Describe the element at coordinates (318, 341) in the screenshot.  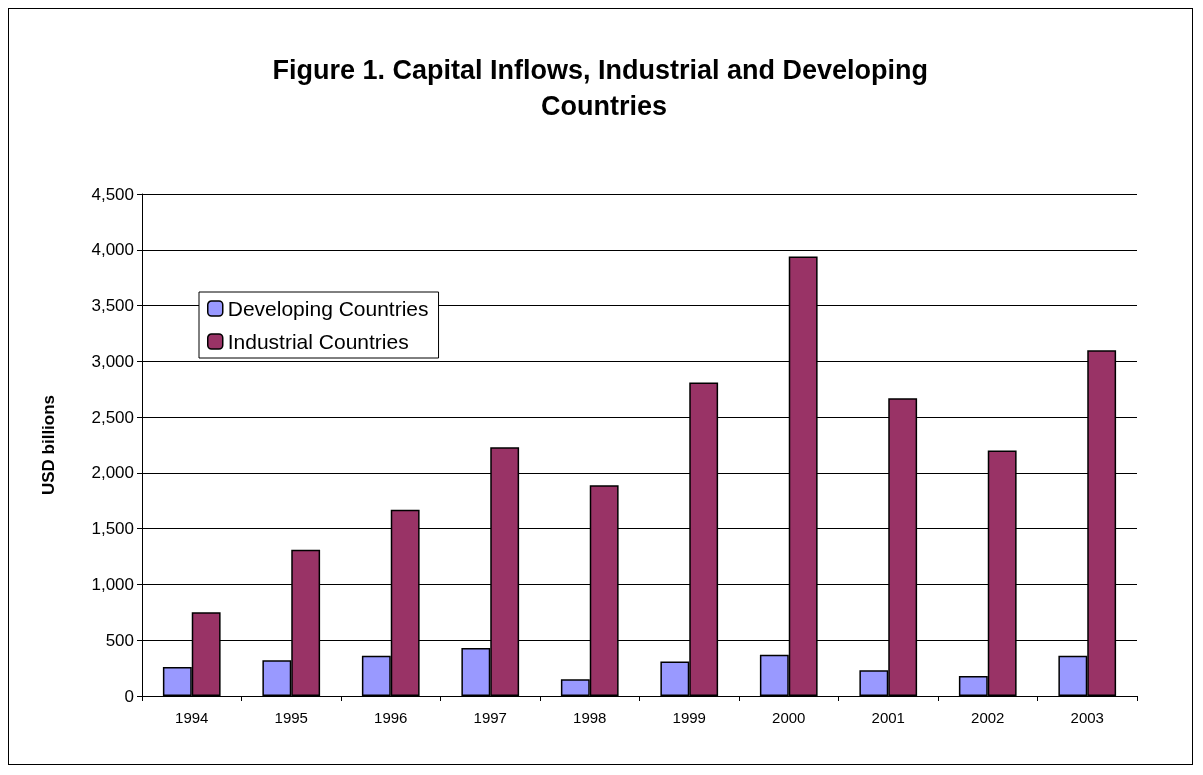
I see `legend-label: Industrial Countries` at that location.